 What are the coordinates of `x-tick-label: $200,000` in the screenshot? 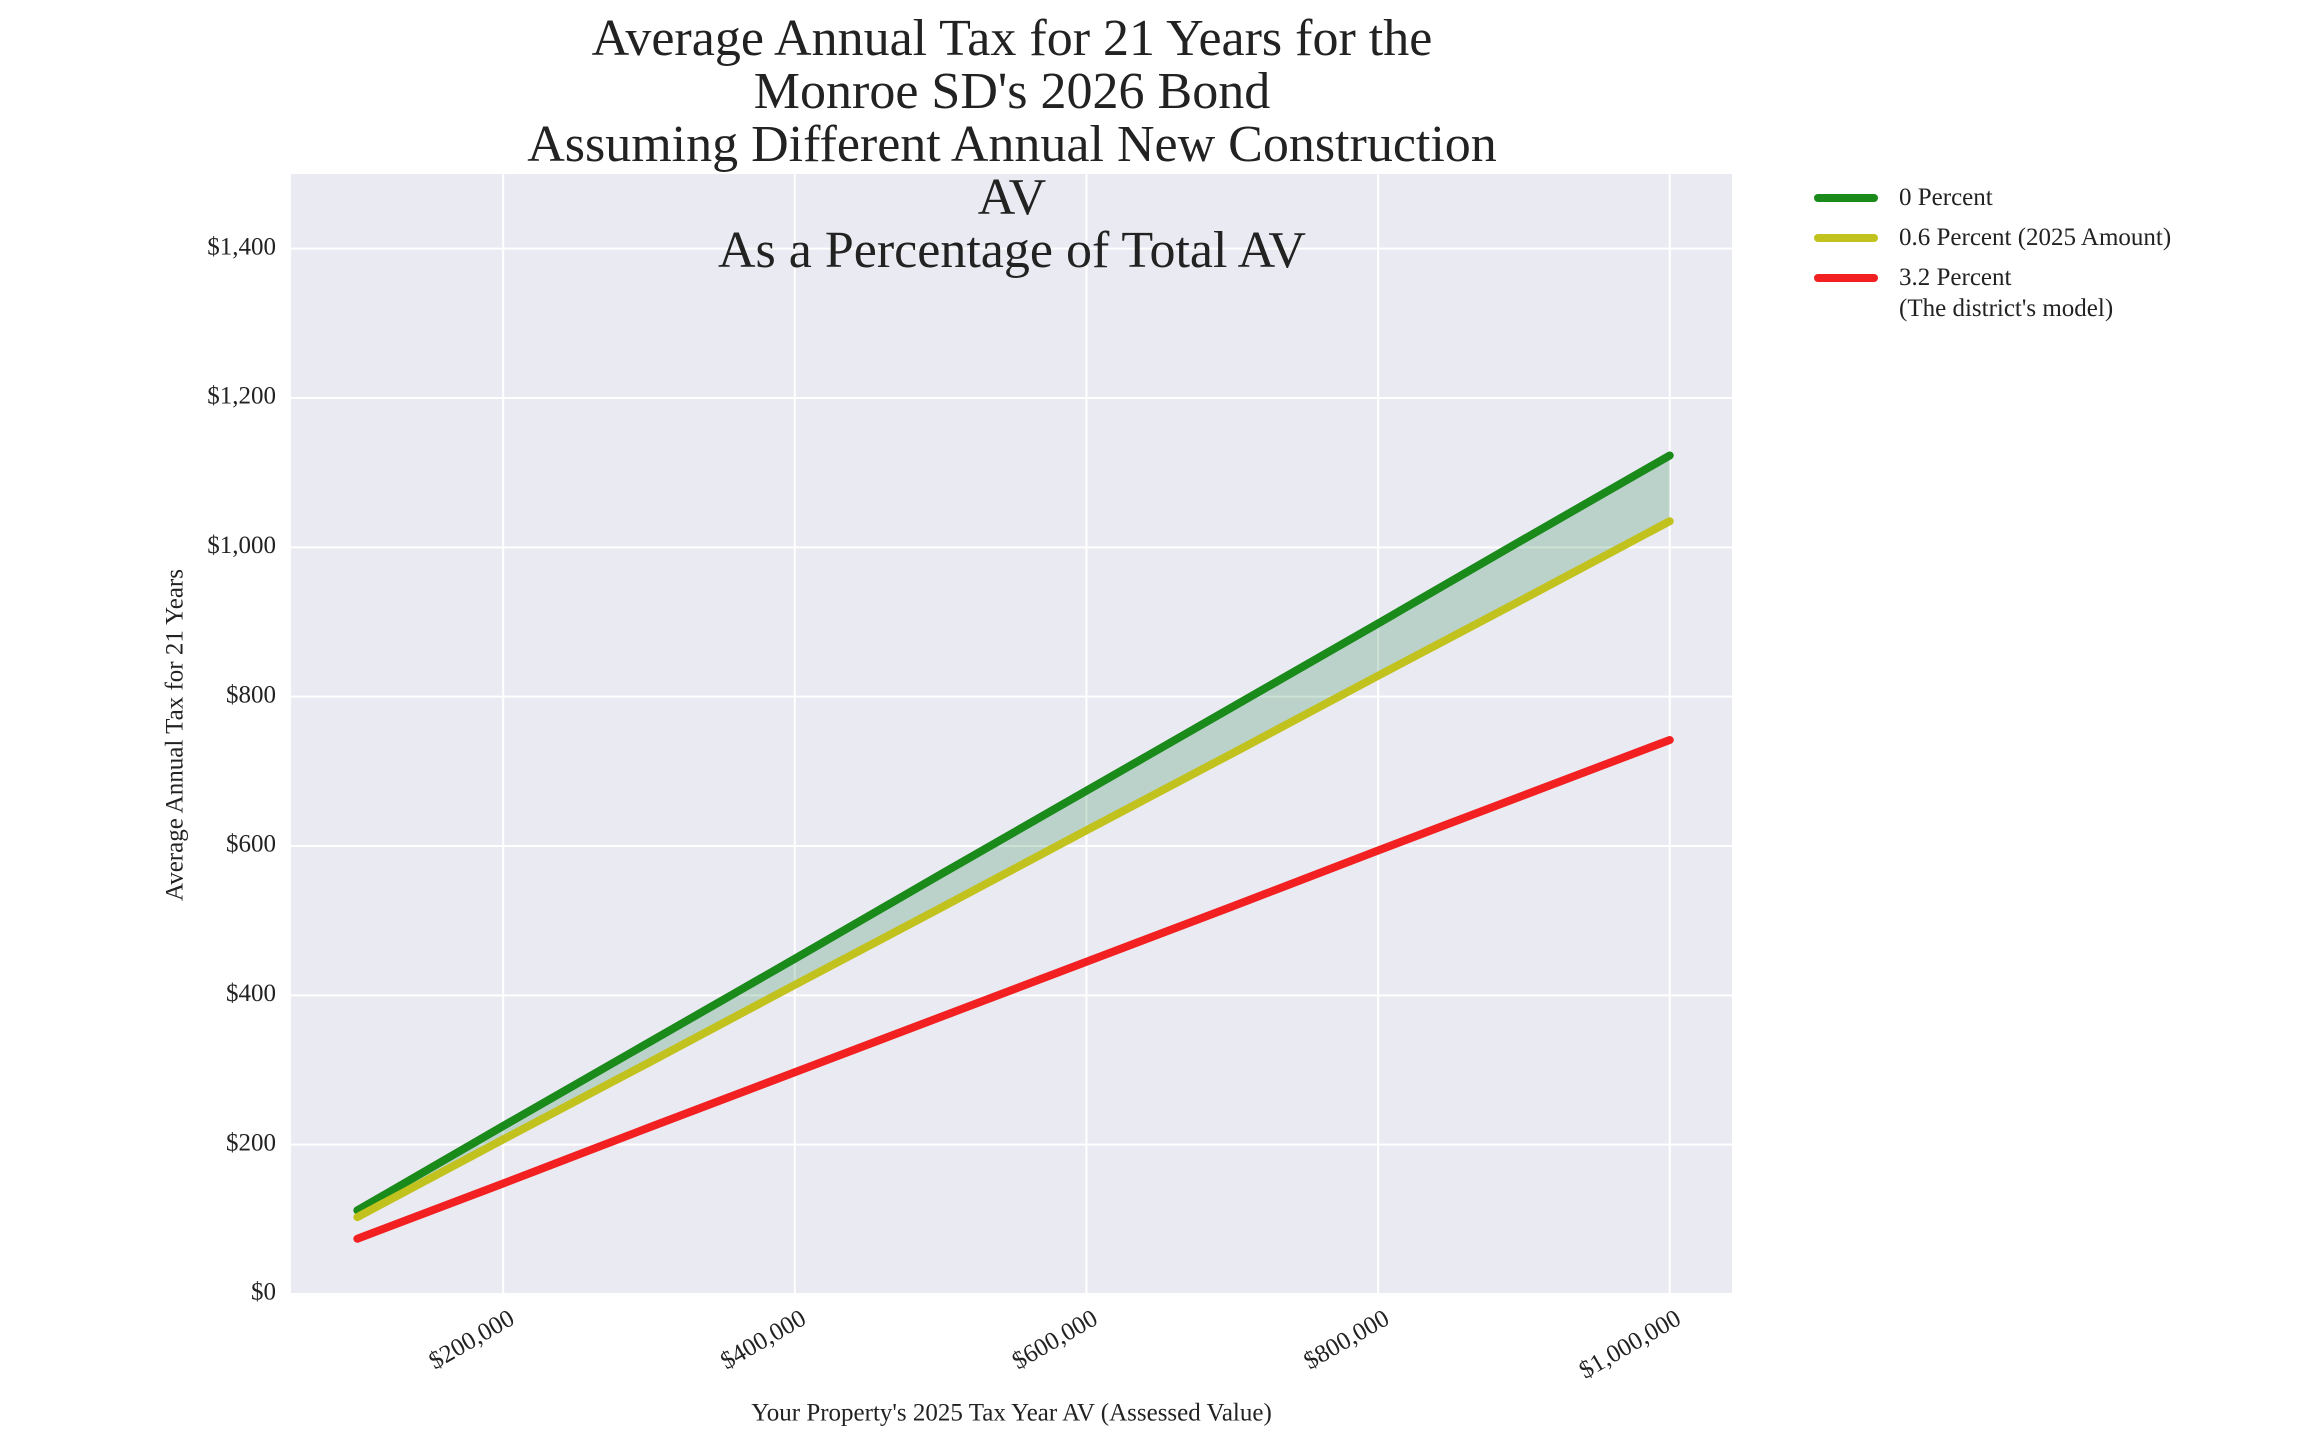 It's located at (471, 1340).